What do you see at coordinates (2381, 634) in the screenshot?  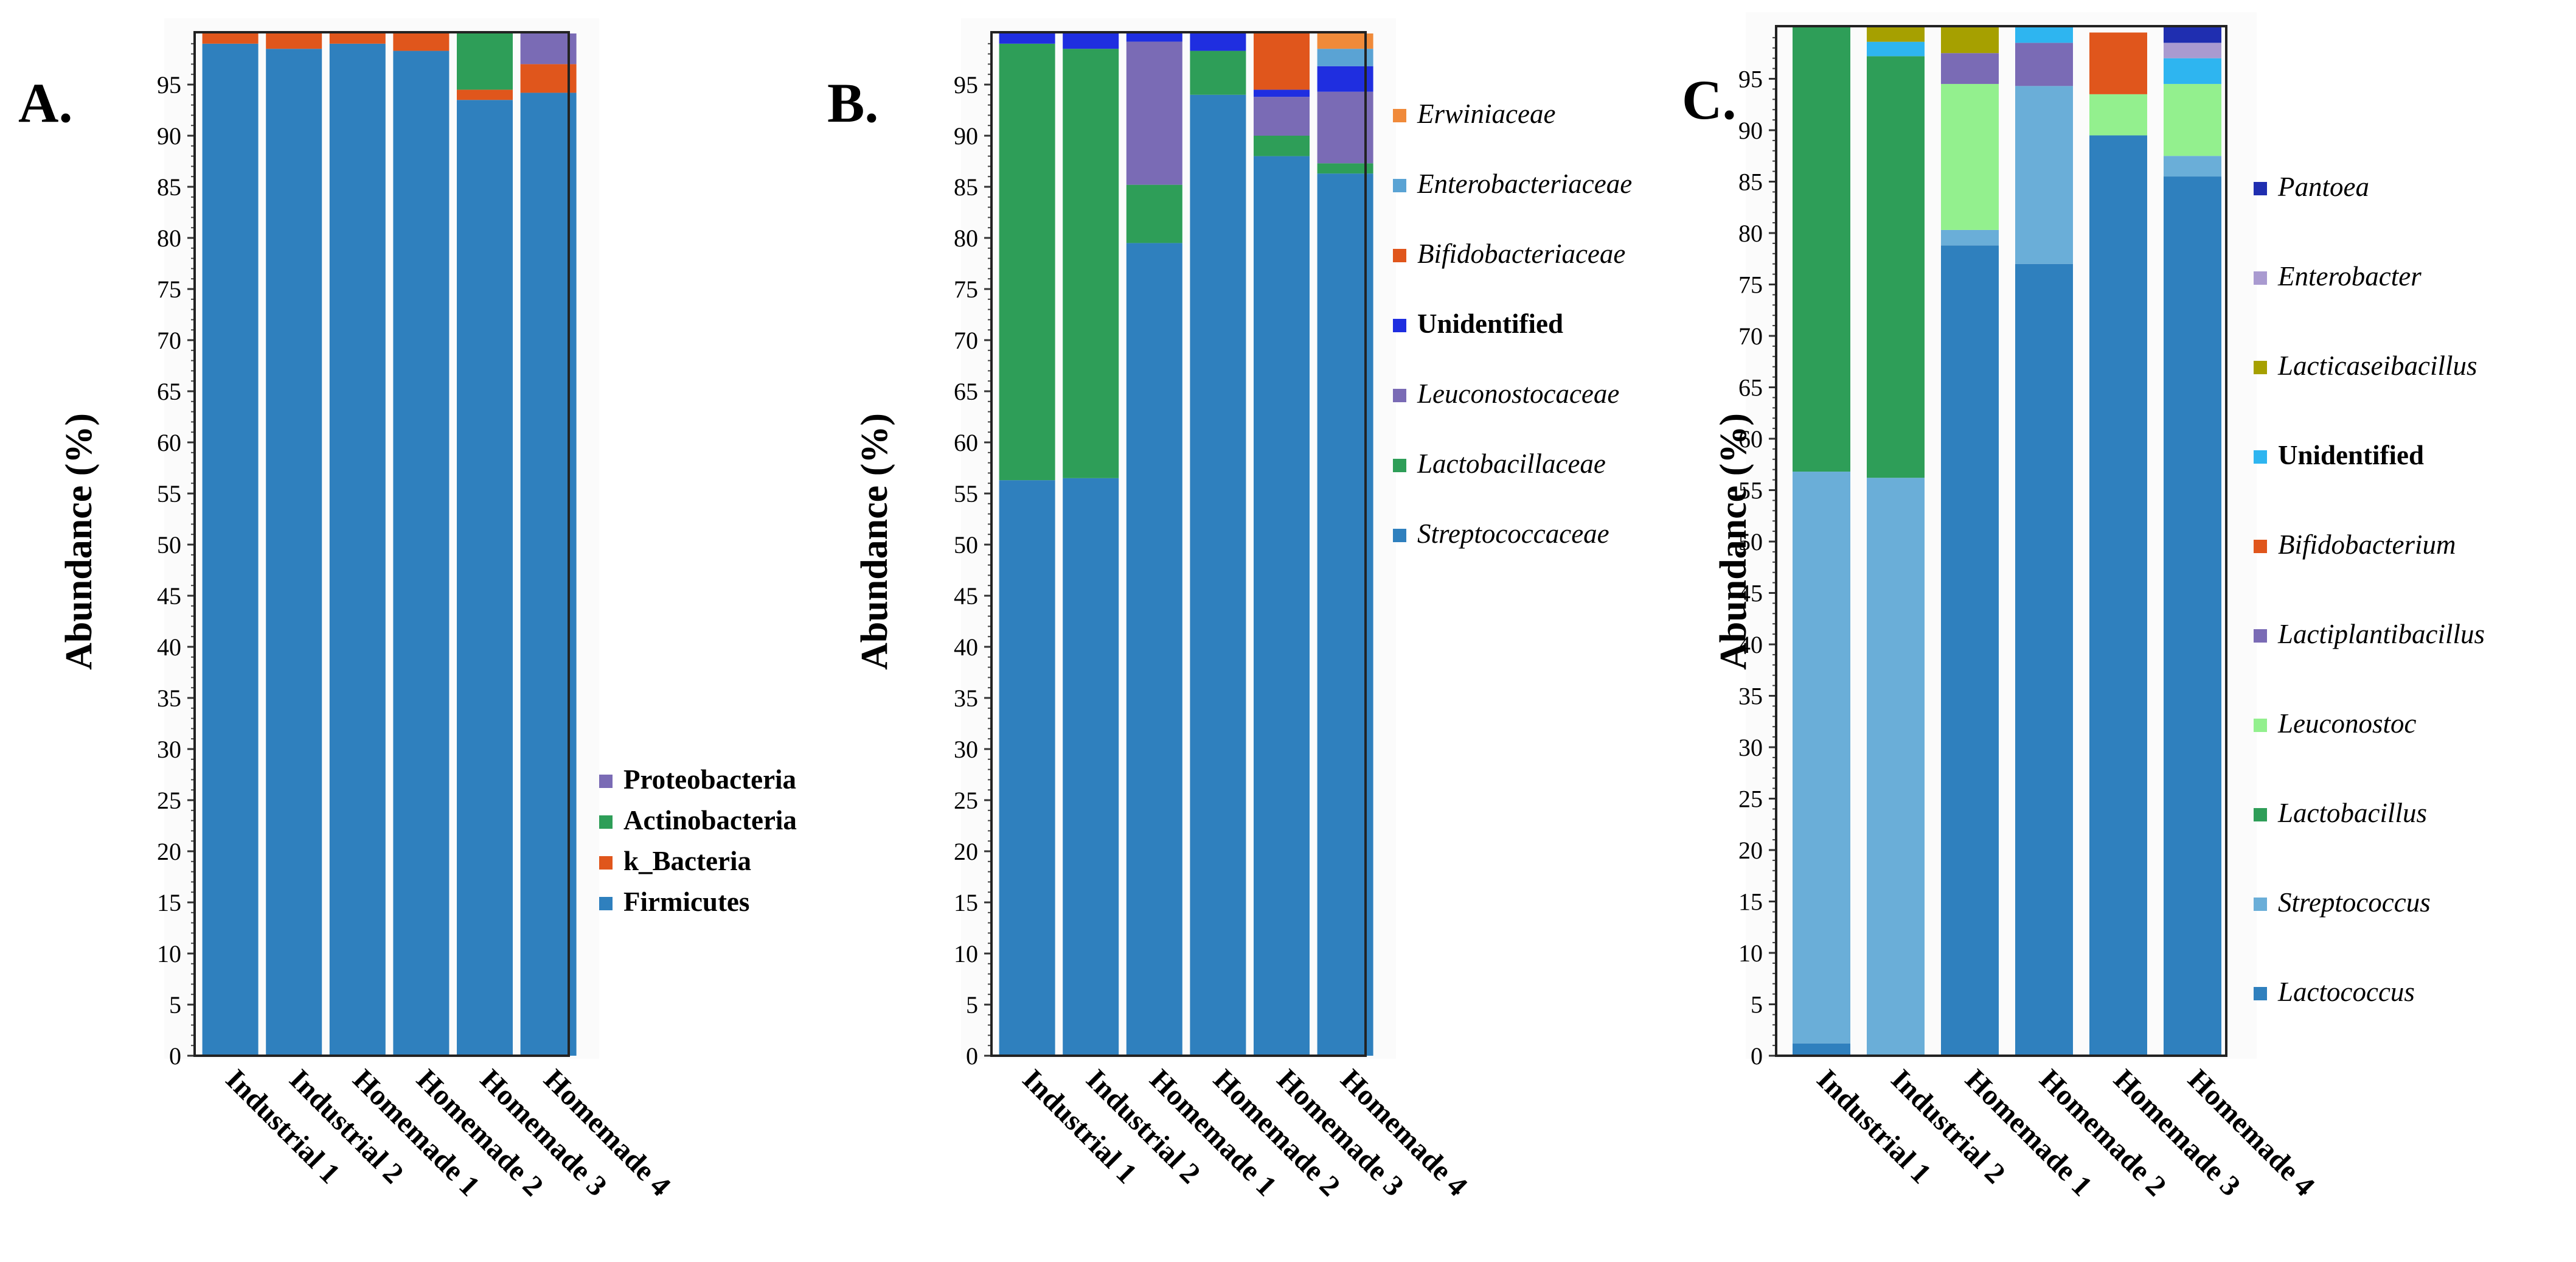 I see `legend-label: Lactiplantibacillus` at bounding box center [2381, 634].